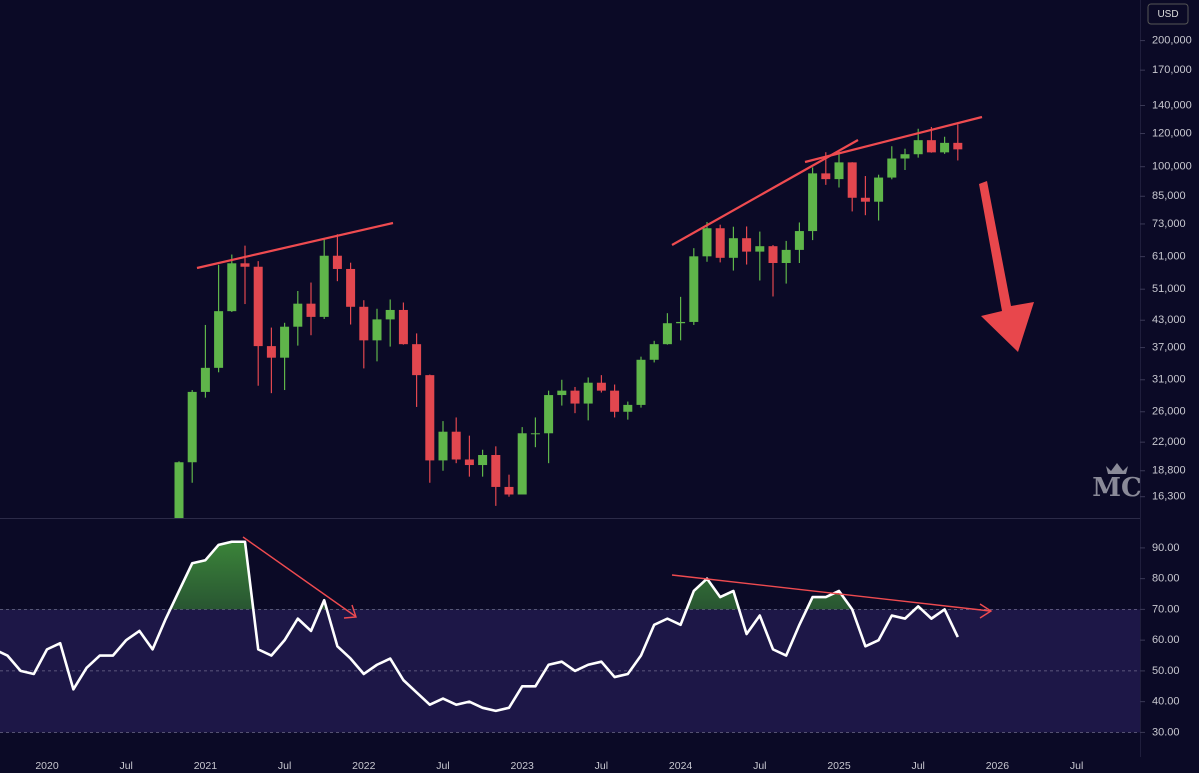  I want to click on x-tick-label: 2021, so click(206, 766).